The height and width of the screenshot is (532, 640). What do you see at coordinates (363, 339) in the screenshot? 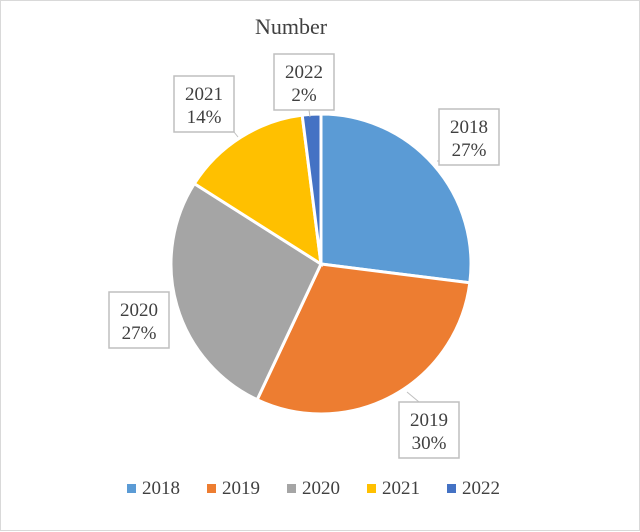
I see `pie-slice-2019` at bounding box center [363, 339].